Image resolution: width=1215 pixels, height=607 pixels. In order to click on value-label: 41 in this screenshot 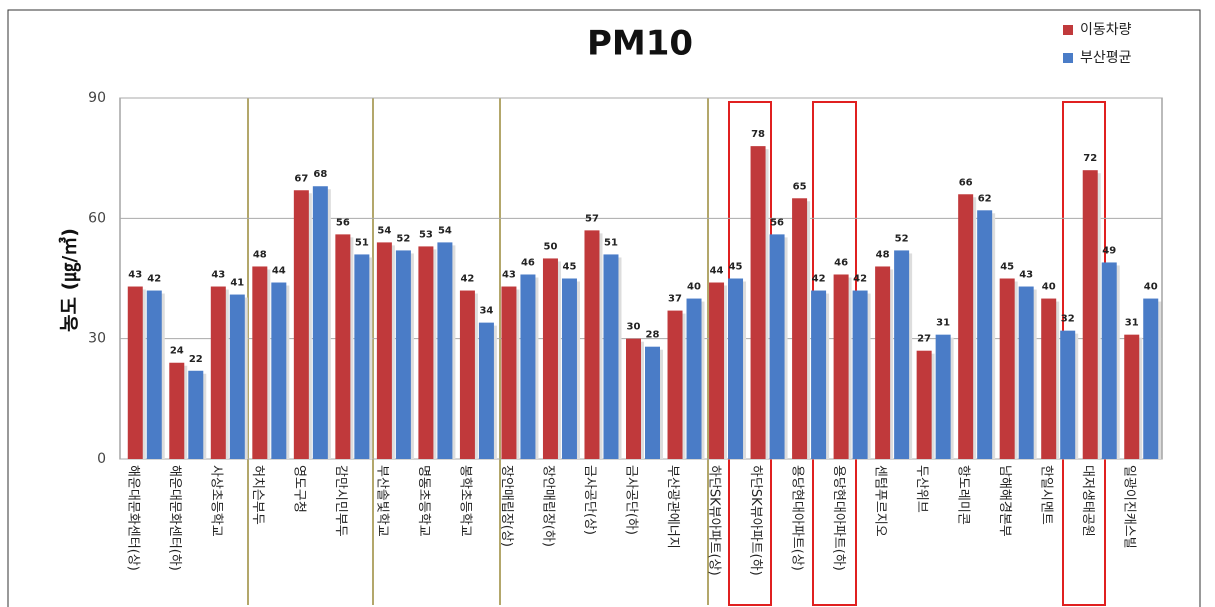, I will do `click(237, 283)`.